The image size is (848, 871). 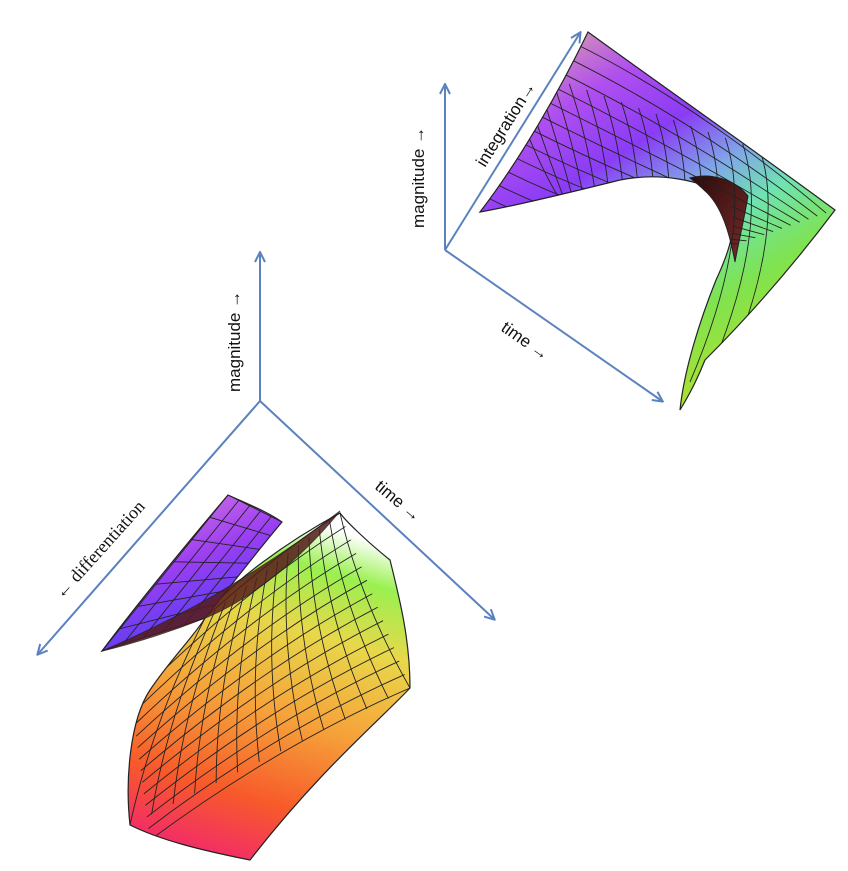 What do you see at coordinates (512, 142) in the screenshot?
I see `upper-integration-axis` at bounding box center [512, 142].